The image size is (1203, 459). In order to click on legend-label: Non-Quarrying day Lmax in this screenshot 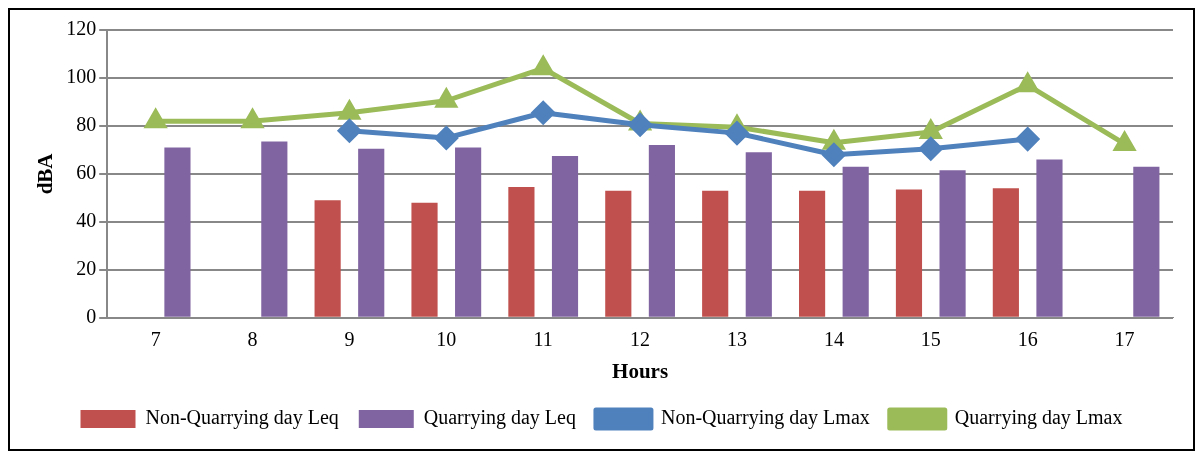, I will do `click(765, 418)`.